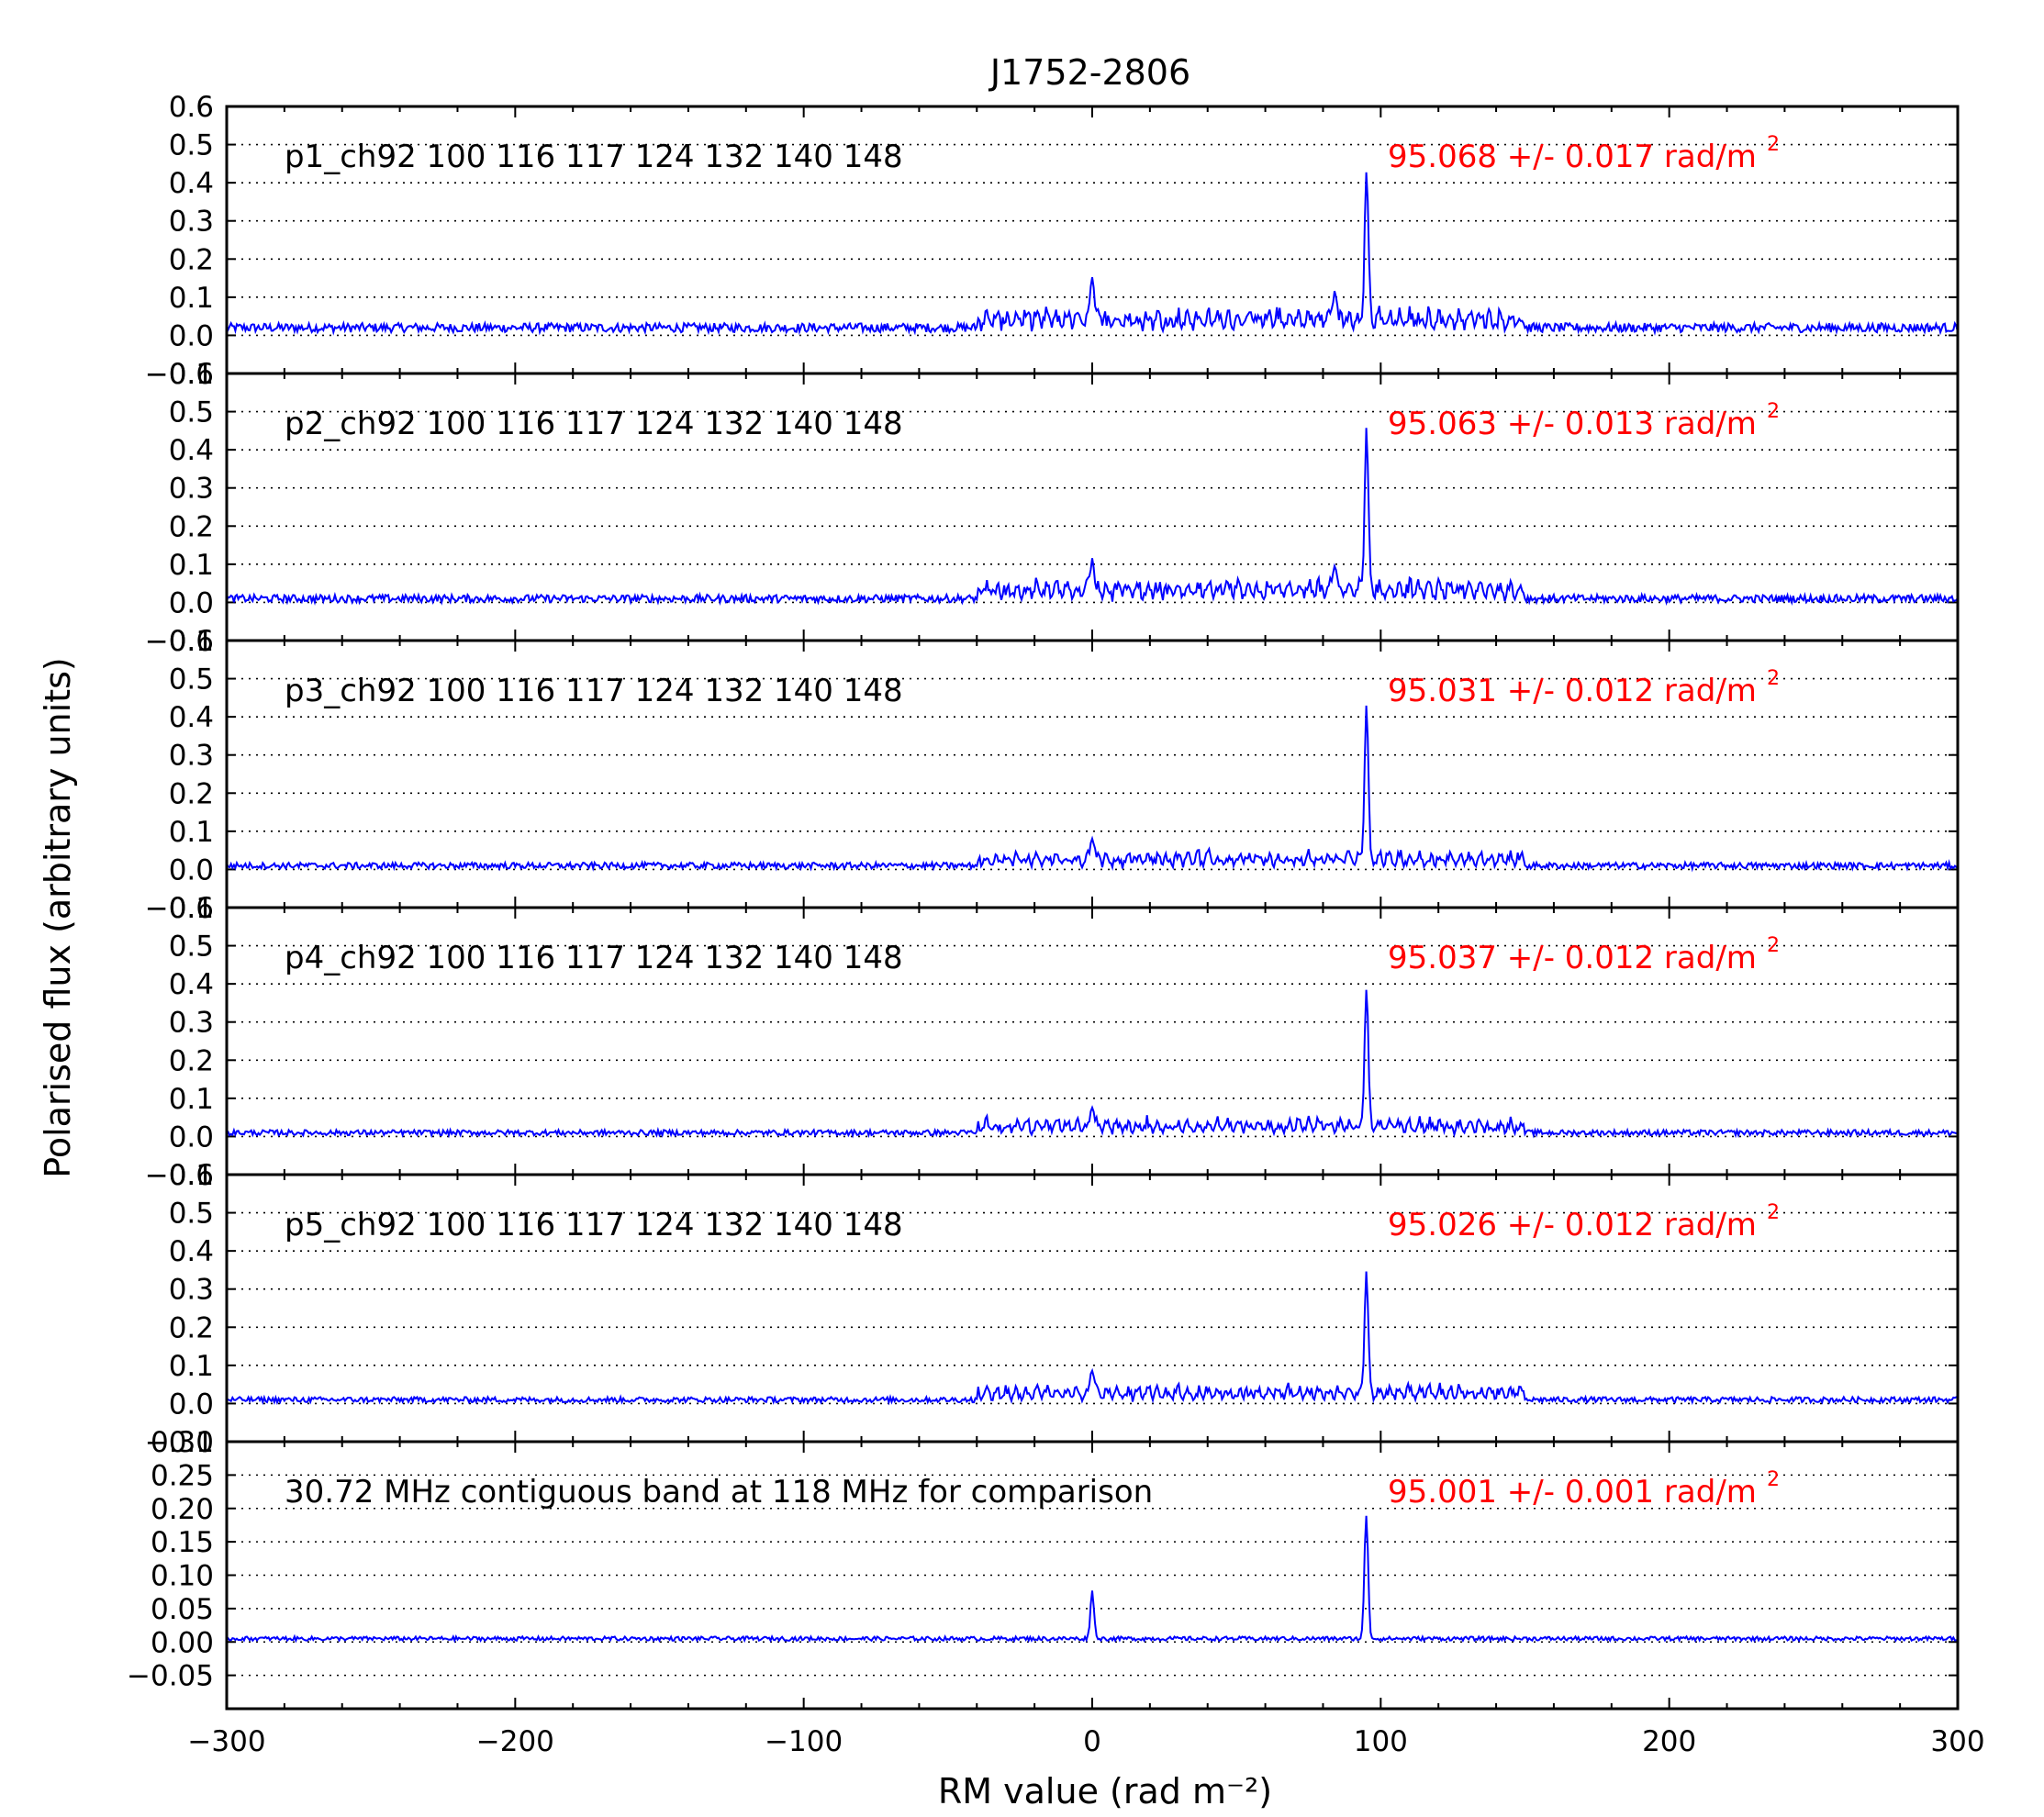  Describe the element at coordinates (1572, 1225) in the screenshot. I see `rm-annotation: 95.026 +/- 0.012 rad/m` at that location.